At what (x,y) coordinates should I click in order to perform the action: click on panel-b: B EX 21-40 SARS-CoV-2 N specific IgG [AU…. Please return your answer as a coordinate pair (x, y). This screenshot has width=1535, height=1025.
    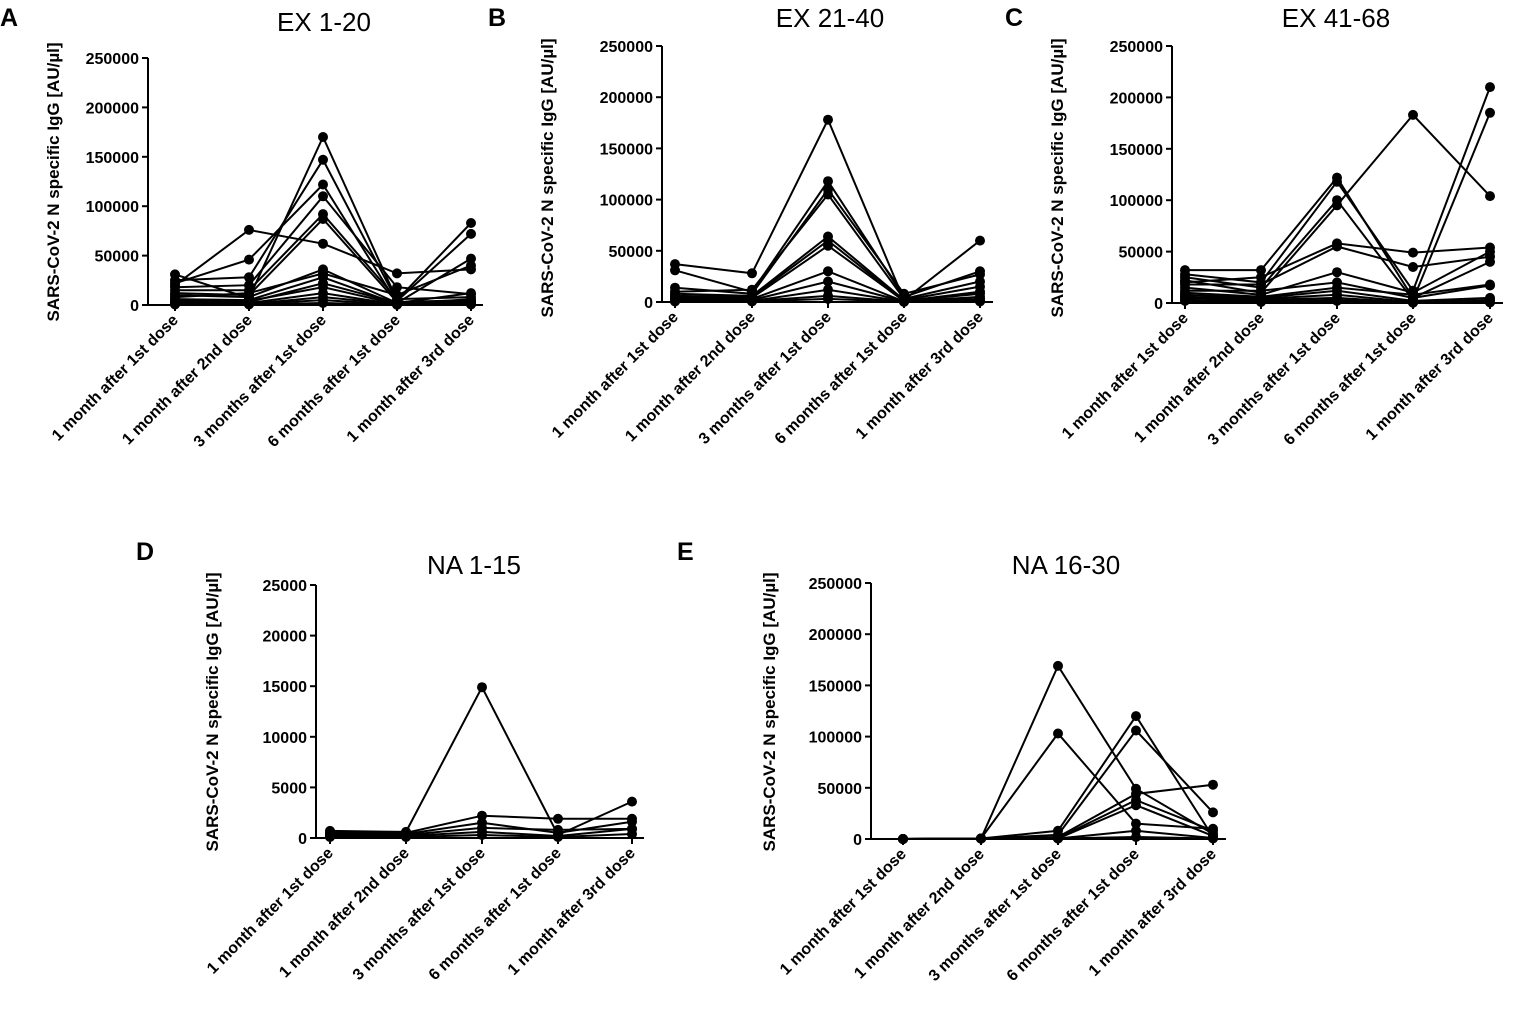
    Looking at the image, I should click on (740, 225).